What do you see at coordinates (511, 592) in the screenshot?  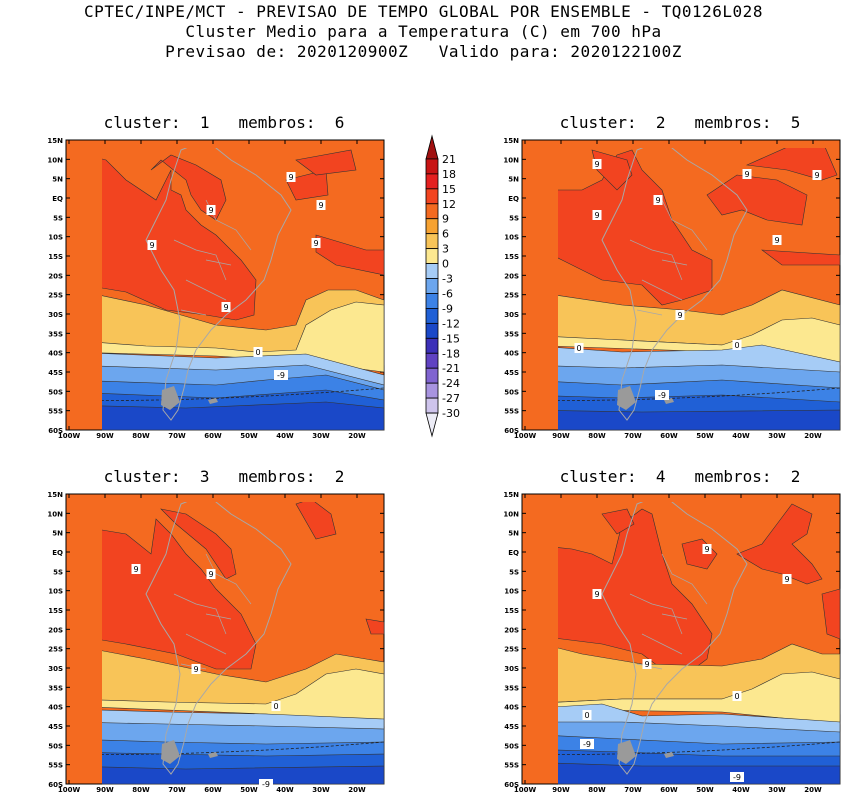 I see `lat-label: 10S` at bounding box center [511, 592].